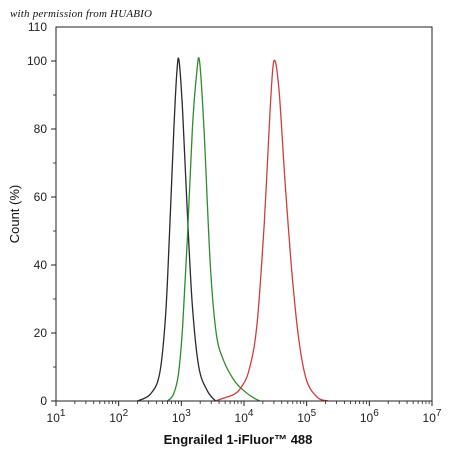  Describe the element at coordinates (43, 401) in the screenshot. I see `y-tick-label: 0` at that location.